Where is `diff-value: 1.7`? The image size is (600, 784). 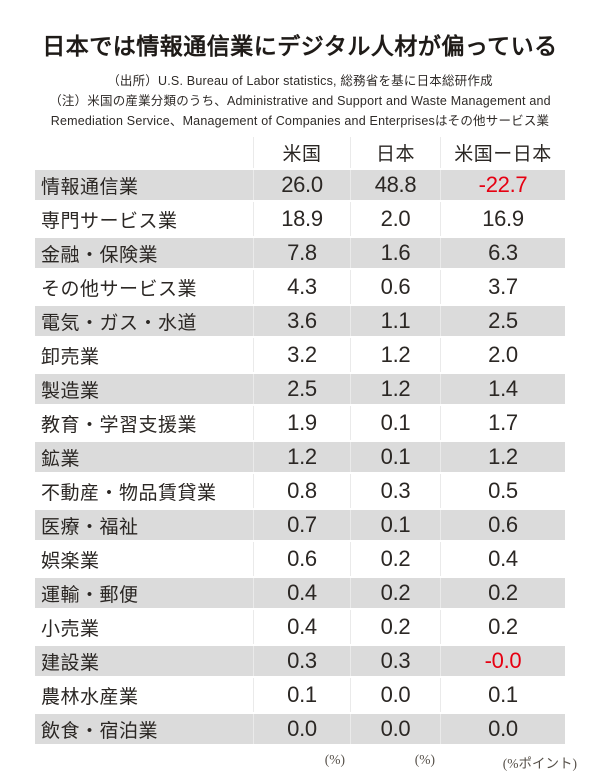 diff-value: 1.7 is located at coordinates (502, 423).